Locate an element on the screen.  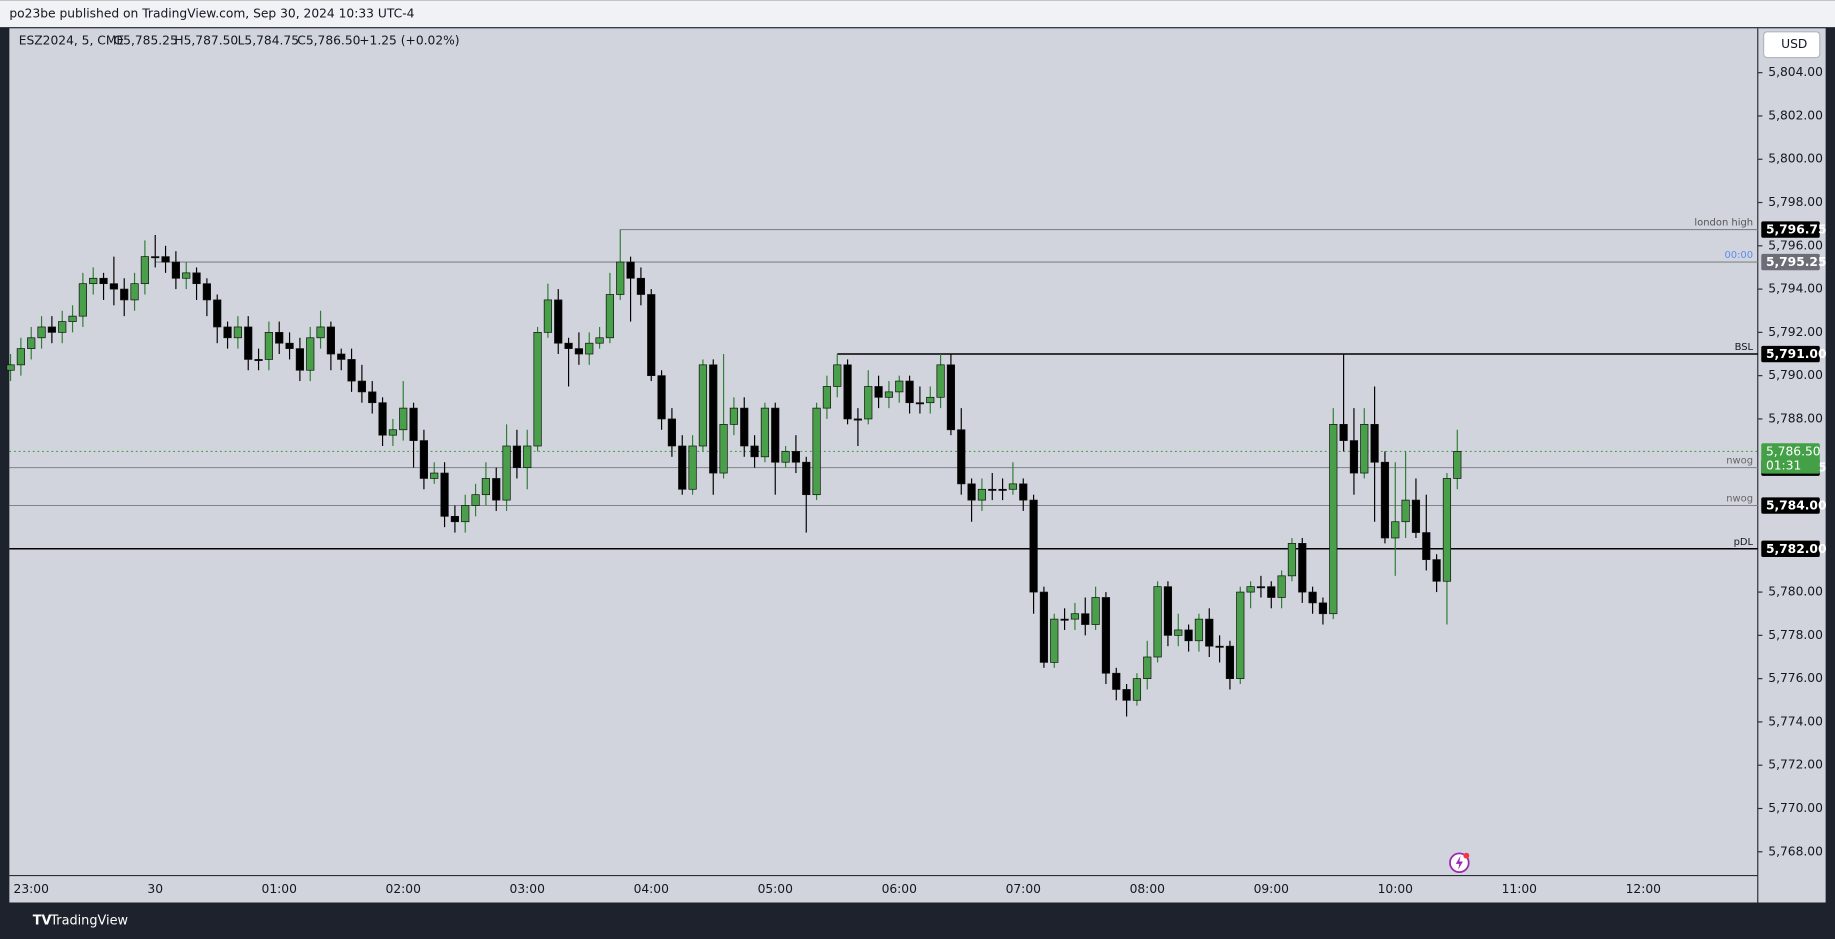
y-tick-label: 5,788.00 is located at coordinates (1795, 418).